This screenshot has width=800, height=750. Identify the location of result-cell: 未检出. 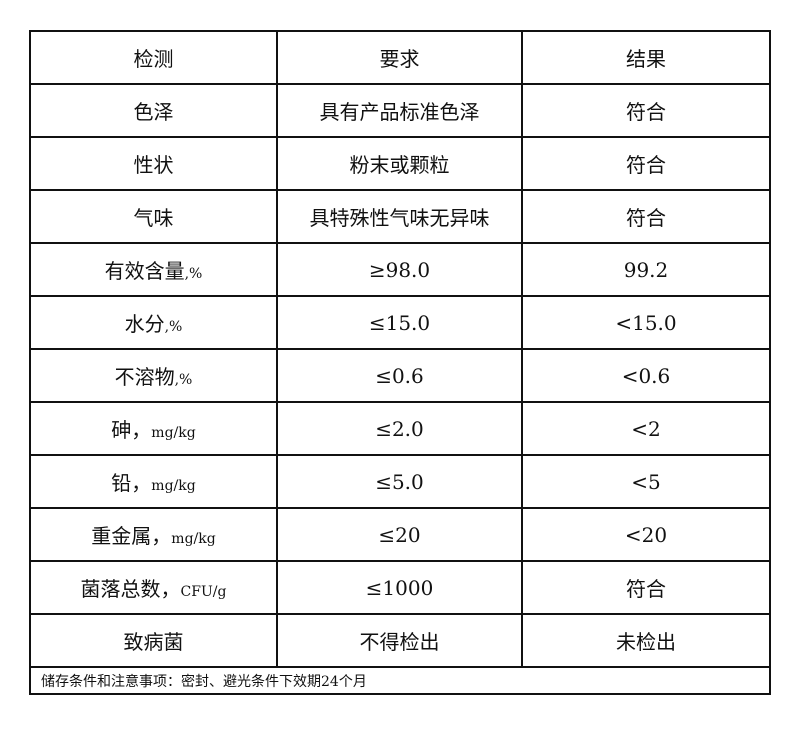
(646, 640).